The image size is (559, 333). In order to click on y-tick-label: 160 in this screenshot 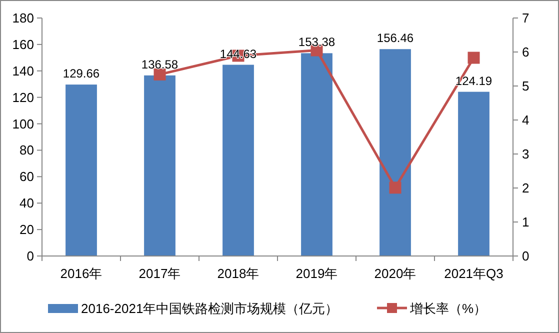, I will do `click(23, 44)`.